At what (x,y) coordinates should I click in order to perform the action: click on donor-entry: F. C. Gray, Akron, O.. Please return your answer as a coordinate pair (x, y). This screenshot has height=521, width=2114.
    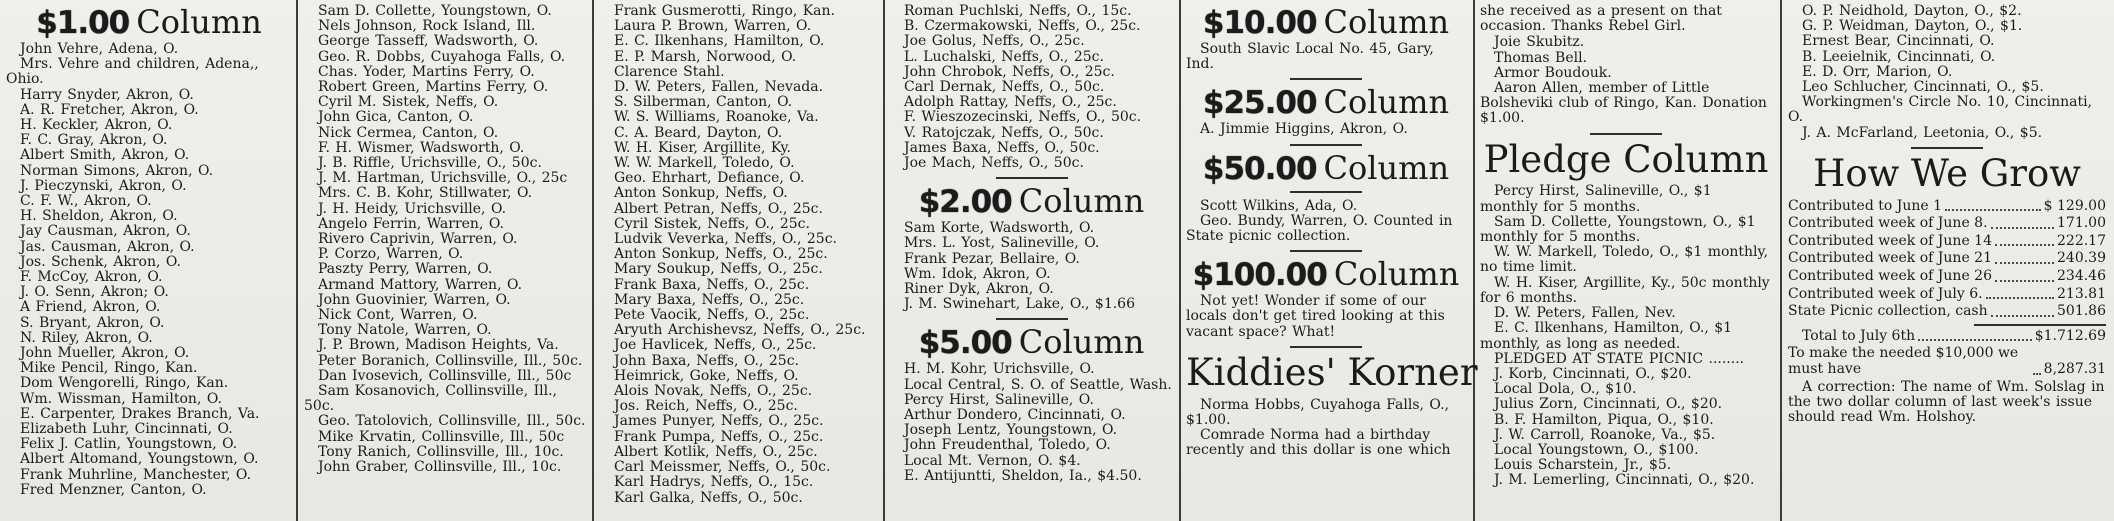
    Looking at the image, I should click on (94, 140).